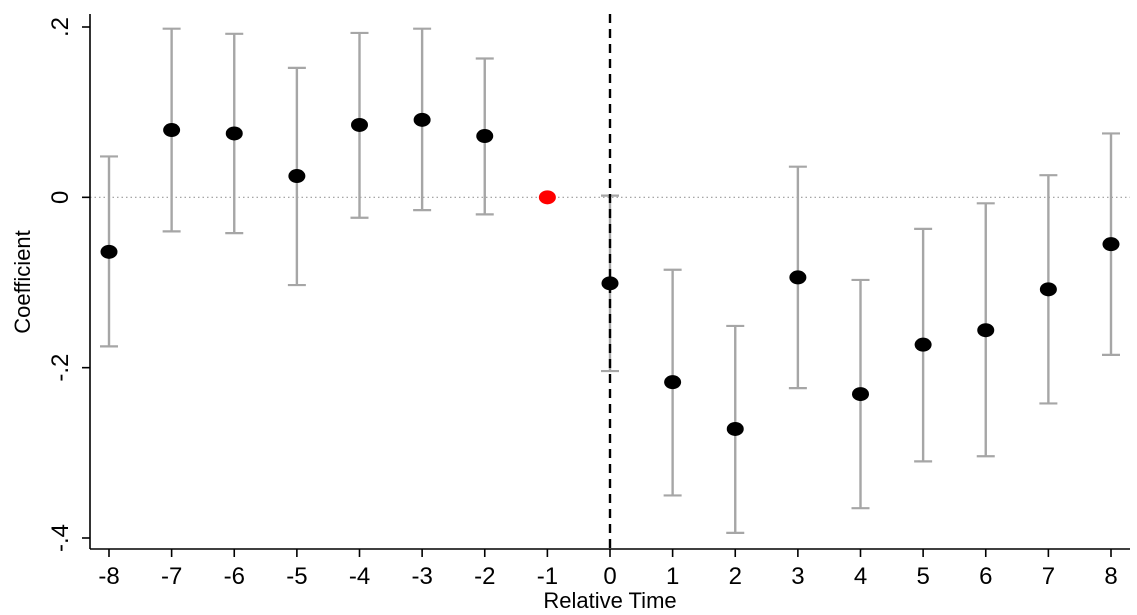 This screenshot has height=615, width=1137. Describe the element at coordinates (1048, 576) in the screenshot. I see `x-tick-label: 7` at that location.